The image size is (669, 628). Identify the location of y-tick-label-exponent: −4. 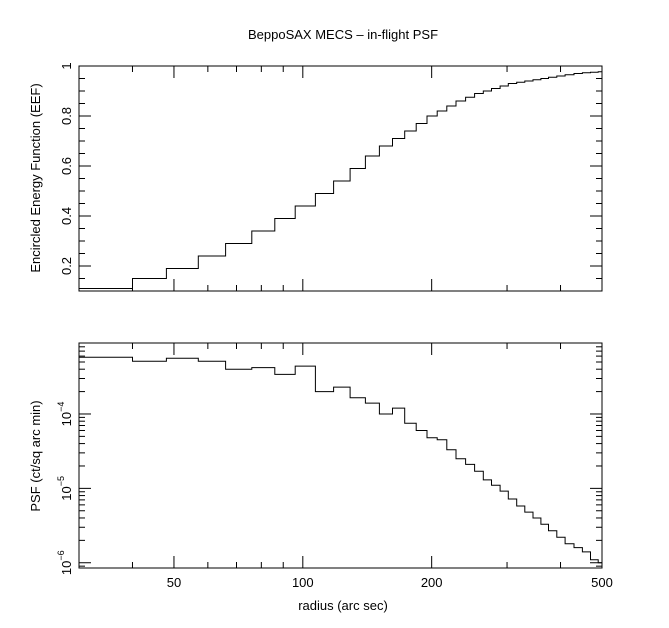
(61, 407).